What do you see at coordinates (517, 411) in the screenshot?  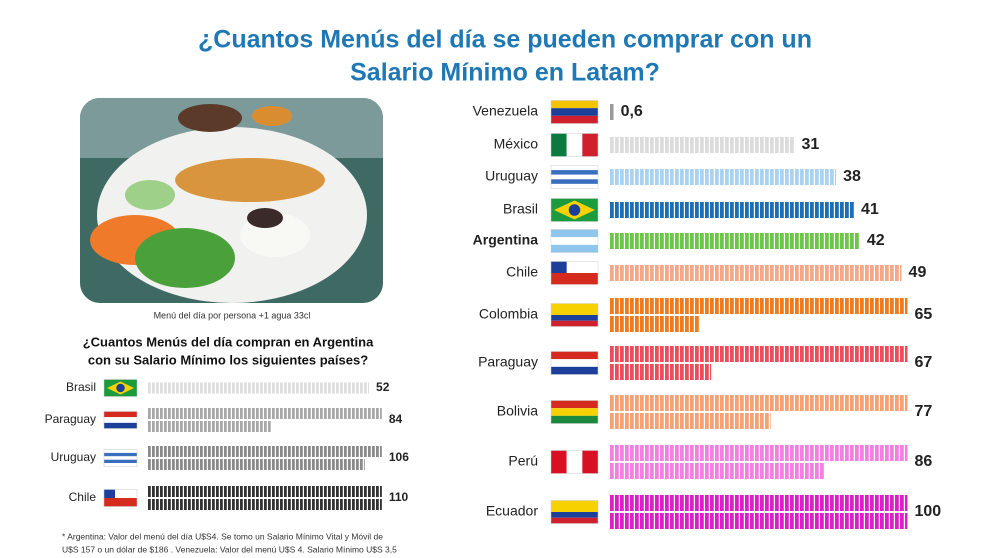 I see `category-label: Bolivia` at bounding box center [517, 411].